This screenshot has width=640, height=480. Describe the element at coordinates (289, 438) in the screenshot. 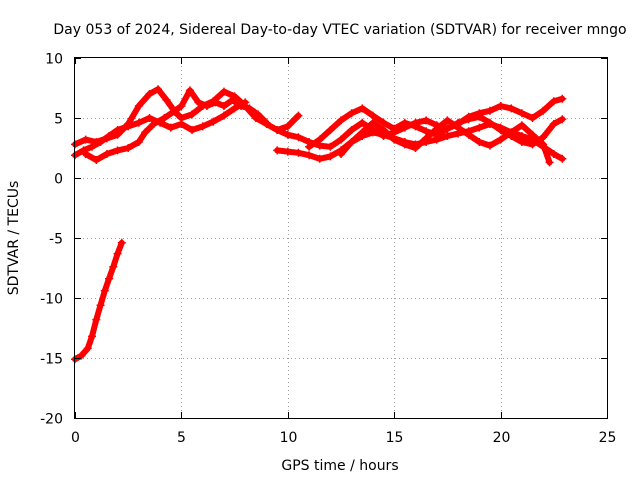

I see `x-tick-label: 10` at that location.